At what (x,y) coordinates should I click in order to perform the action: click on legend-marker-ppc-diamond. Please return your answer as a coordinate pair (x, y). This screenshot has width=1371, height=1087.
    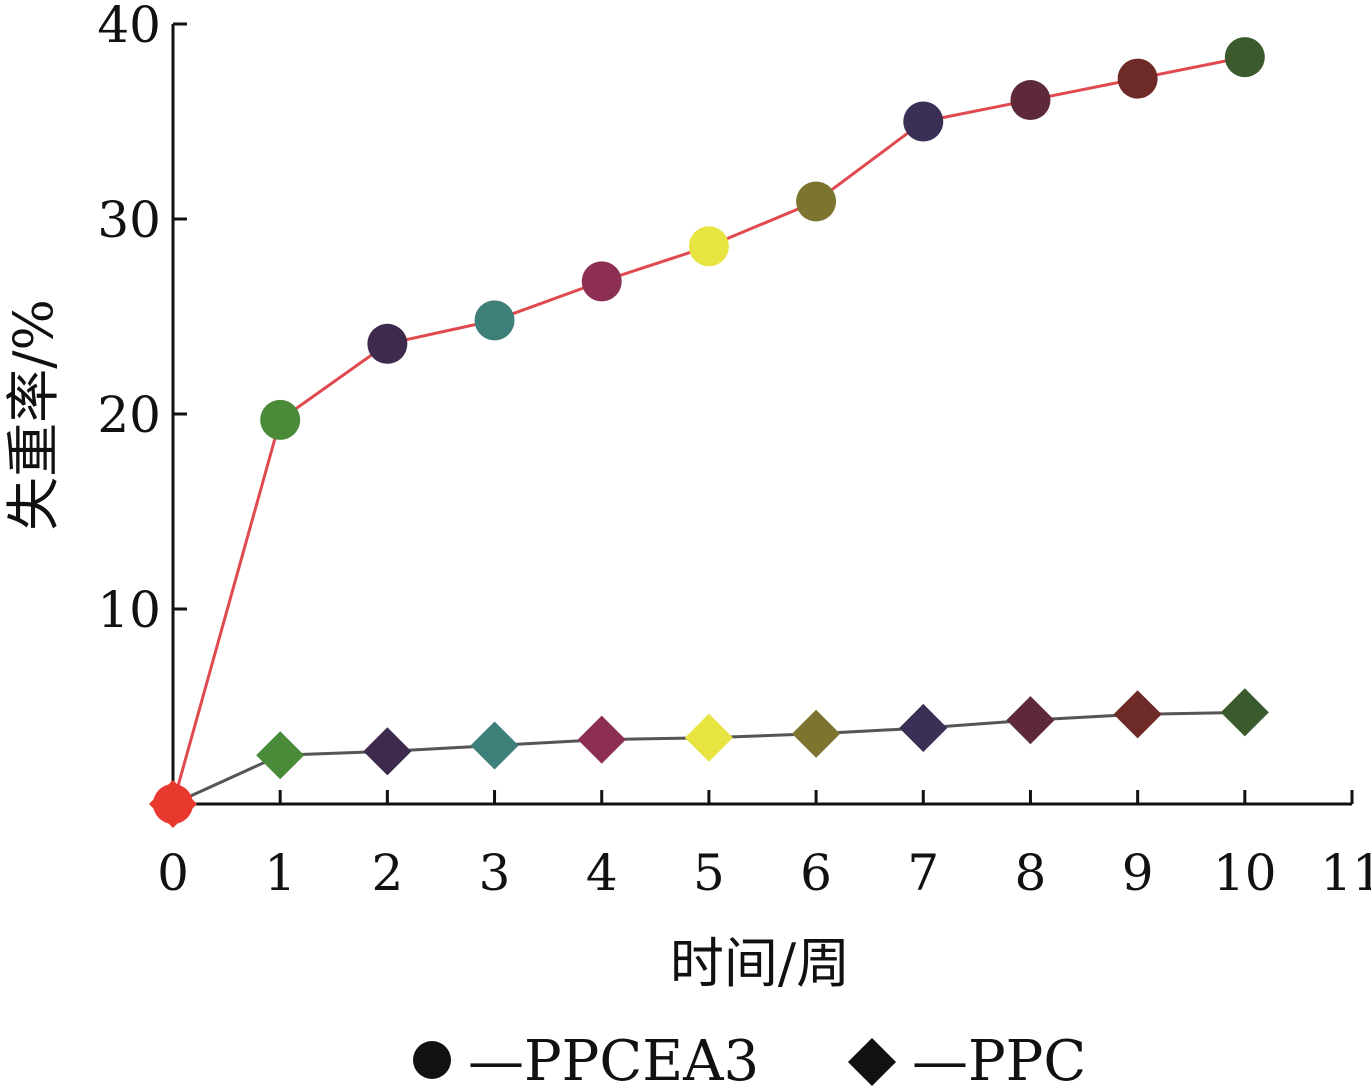
    Looking at the image, I should click on (872, 1062).